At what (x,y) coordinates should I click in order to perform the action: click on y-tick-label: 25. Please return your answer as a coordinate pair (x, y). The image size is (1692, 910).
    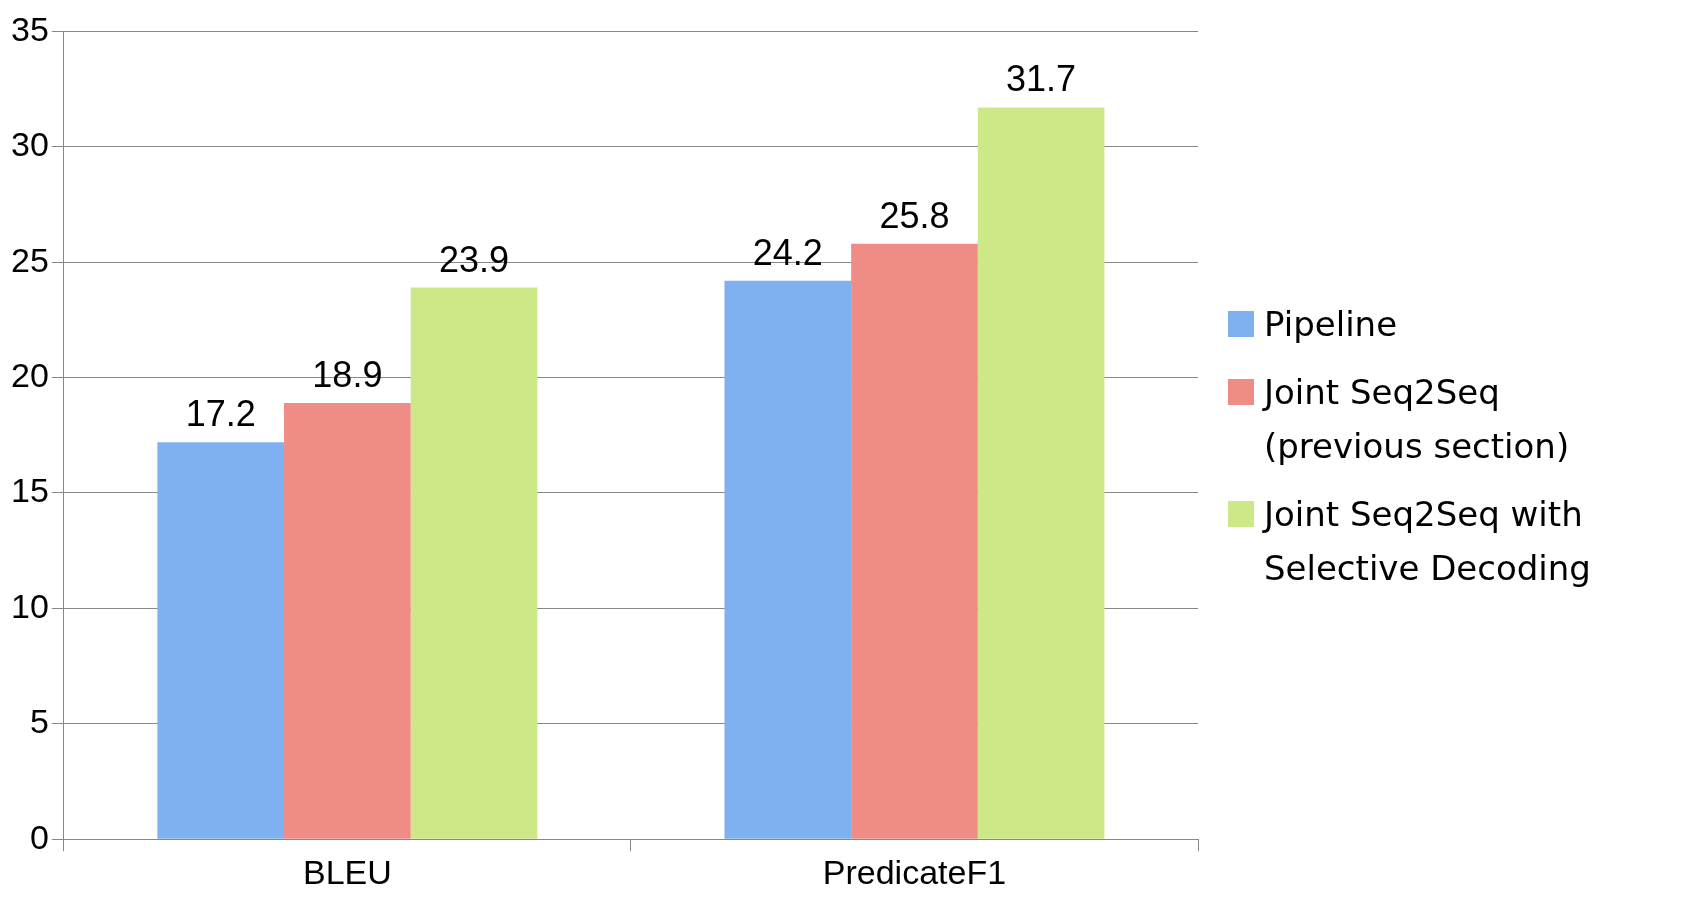
    Looking at the image, I should click on (29, 259).